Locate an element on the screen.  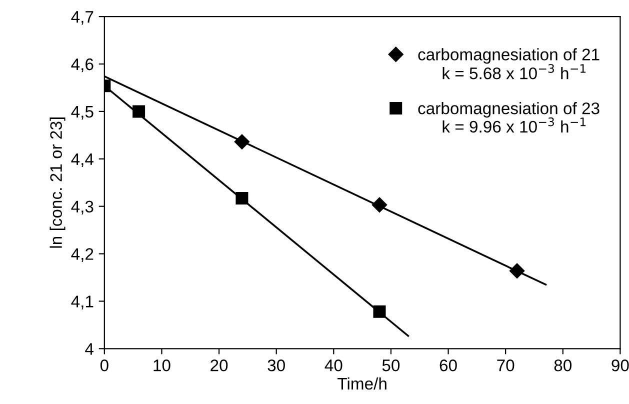
y-tick-label: 4,3 is located at coordinates (82, 207).